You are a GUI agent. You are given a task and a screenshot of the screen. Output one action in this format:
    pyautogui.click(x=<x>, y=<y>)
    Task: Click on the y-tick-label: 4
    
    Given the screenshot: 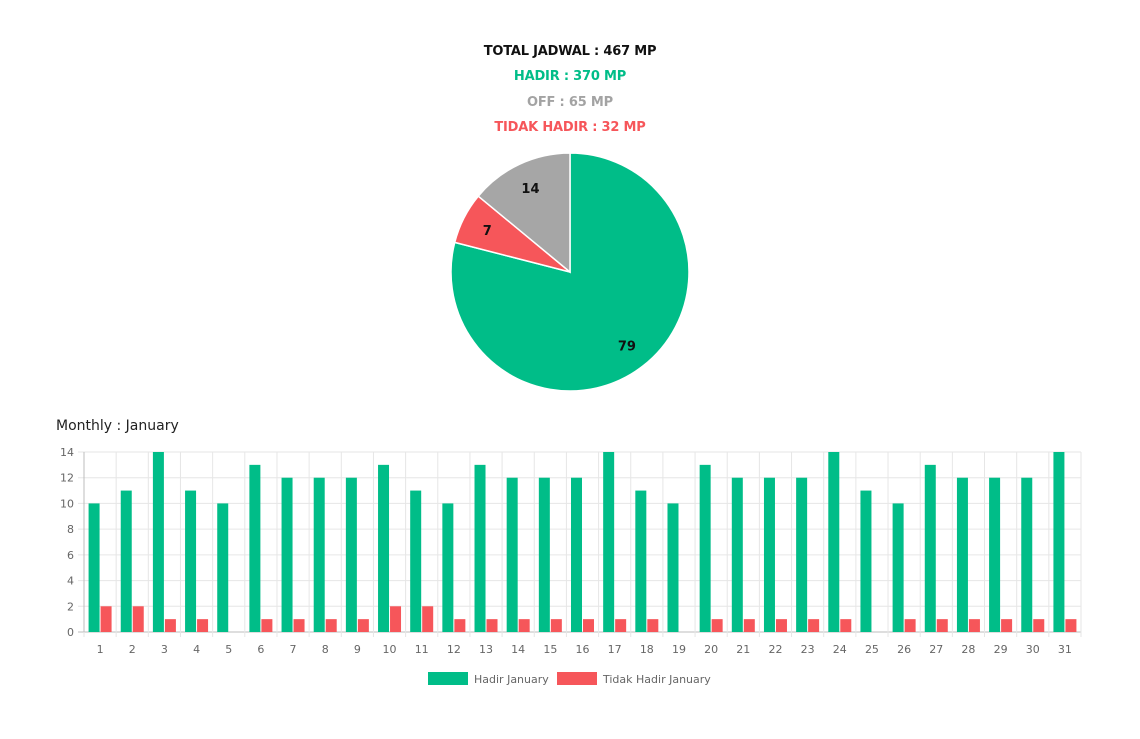 What is the action you would take?
    pyautogui.click(x=70, y=581)
    